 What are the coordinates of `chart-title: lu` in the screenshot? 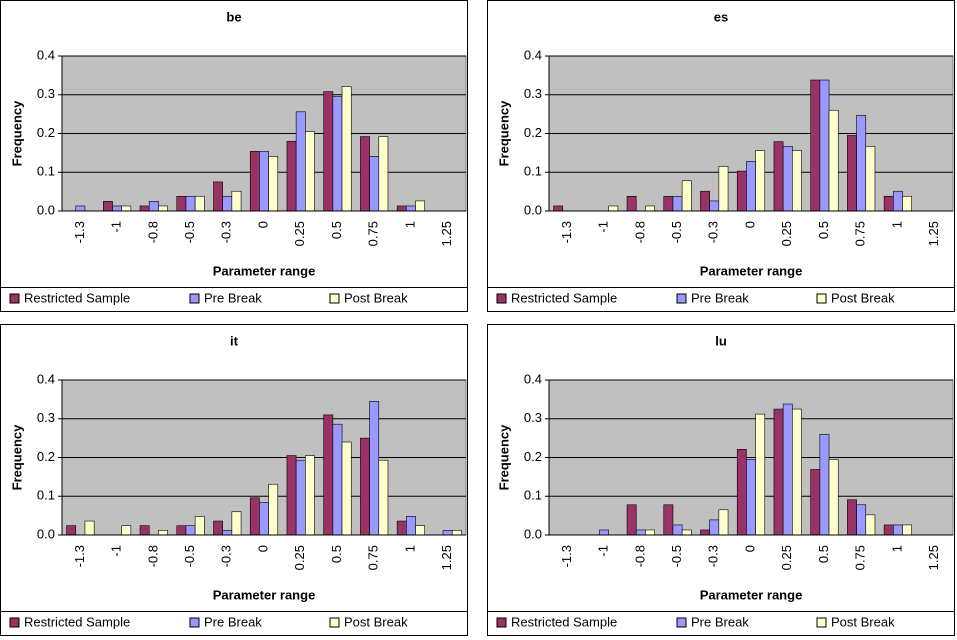 It's located at (721, 340).